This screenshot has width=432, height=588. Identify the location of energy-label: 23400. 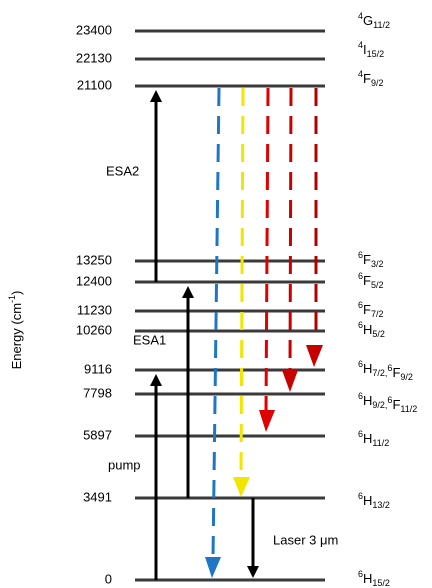
(94, 29).